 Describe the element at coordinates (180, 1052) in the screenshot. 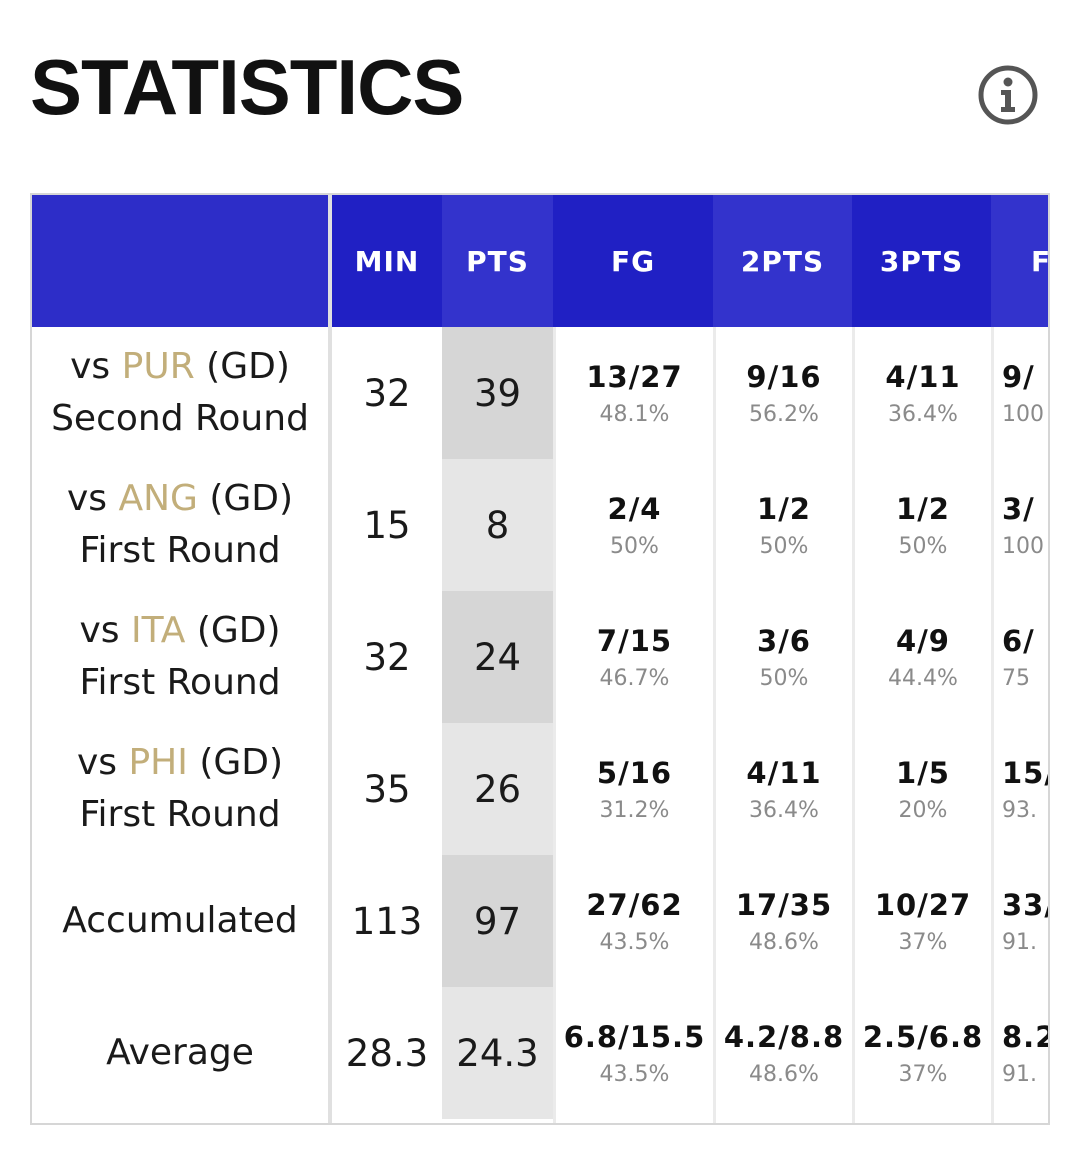

I see `row-label: Average` at that location.